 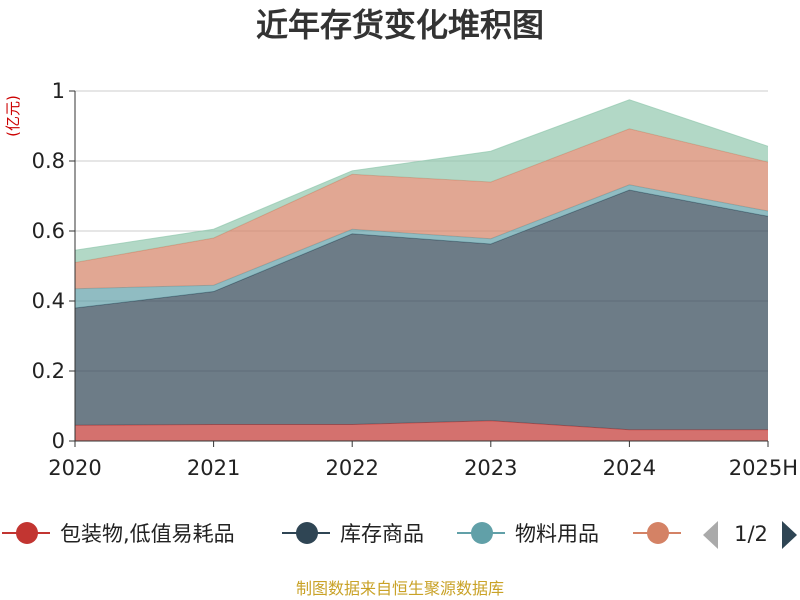 What do you see at coordinates (557, 534) in the screenshot?
I see `legend-label: 物料用品` at bounding box center [557, 534].